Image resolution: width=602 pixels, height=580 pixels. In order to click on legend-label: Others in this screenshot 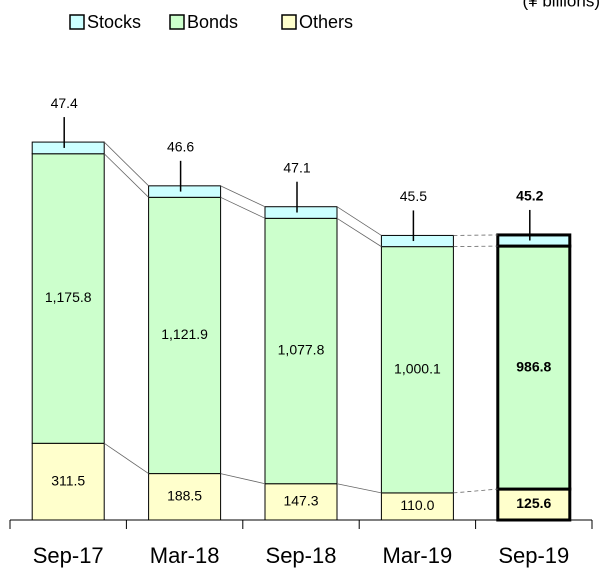, I will do `click(326, 22)`.